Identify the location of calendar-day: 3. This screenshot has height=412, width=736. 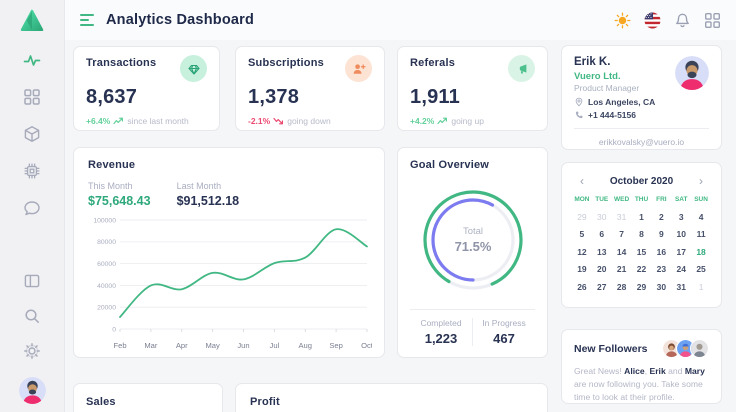
(681, 216).